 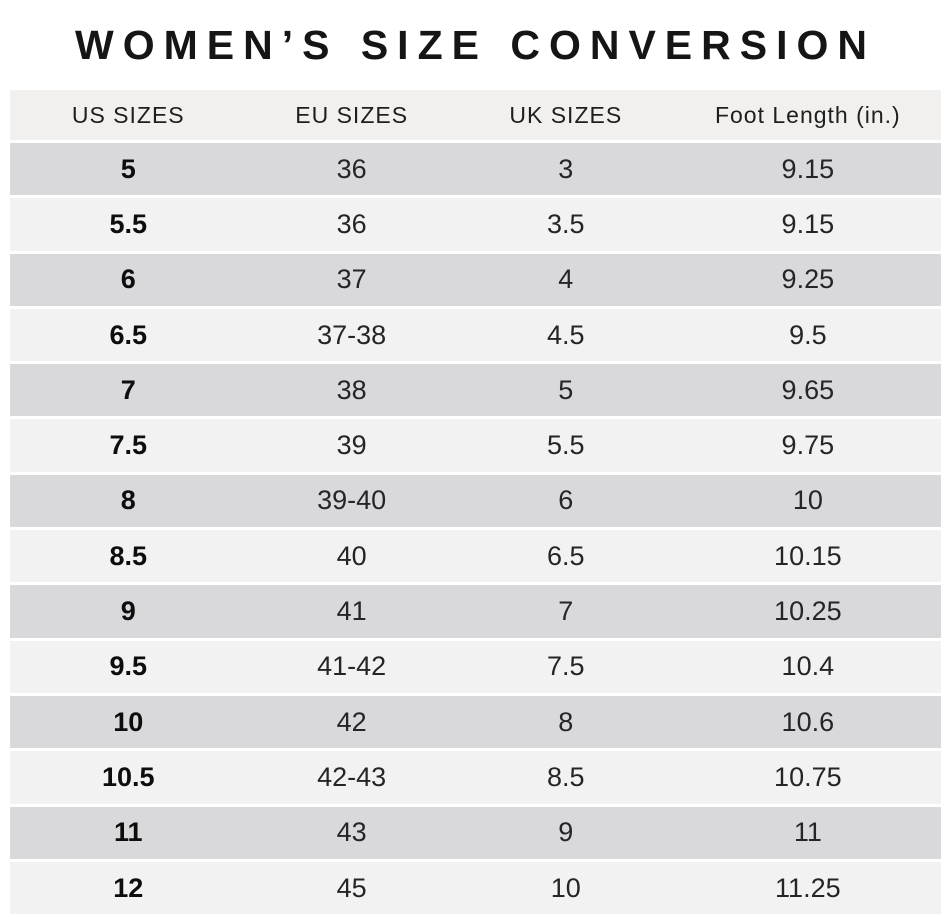 What do you see at coordinates (128, 776) in the screenshot?
I see `us-size-cell: 10.5` at bounding box center [128, 776].